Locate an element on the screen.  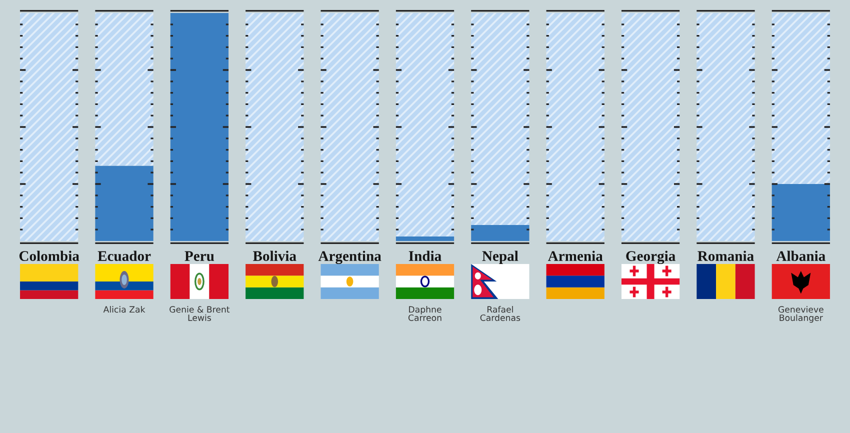
text: Genevieve Boulanger is located at coordinates (801, 314).